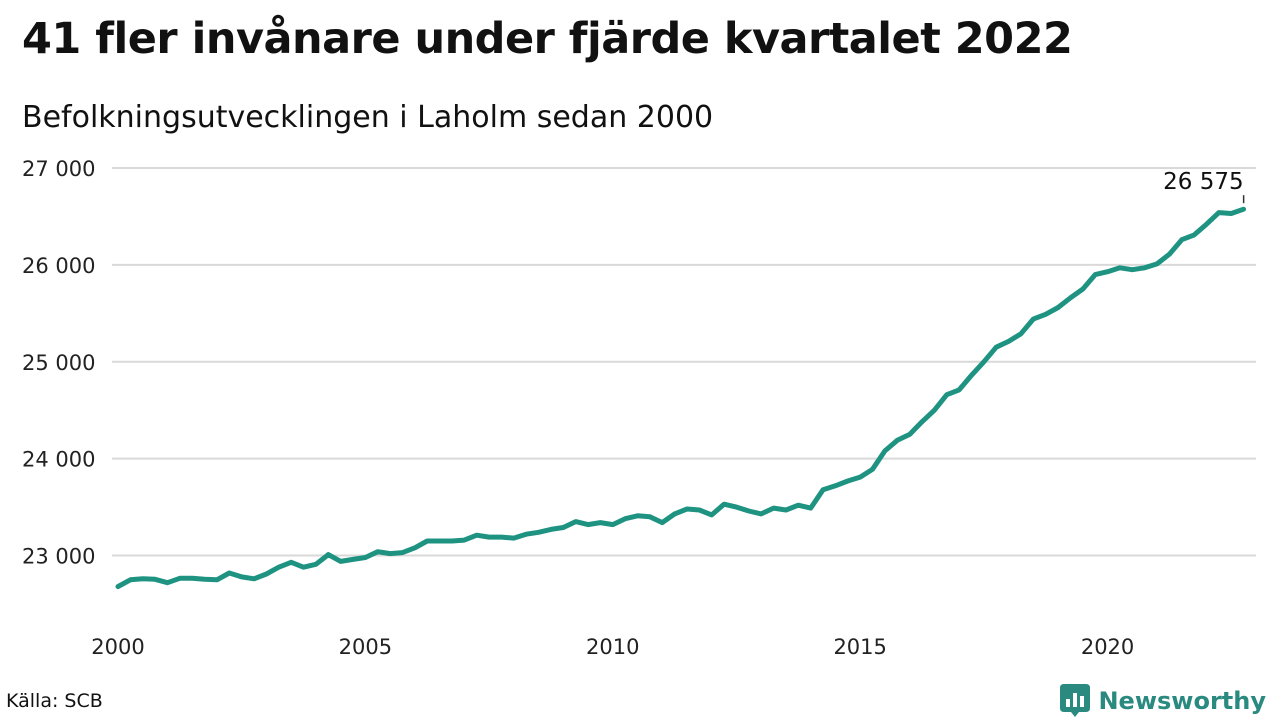 The height and width of the screenshot is (720, 1280). Describe the element at coordinates (1075, 700) in the screenshot. I see `newsworthy-logo-icon` at that location.